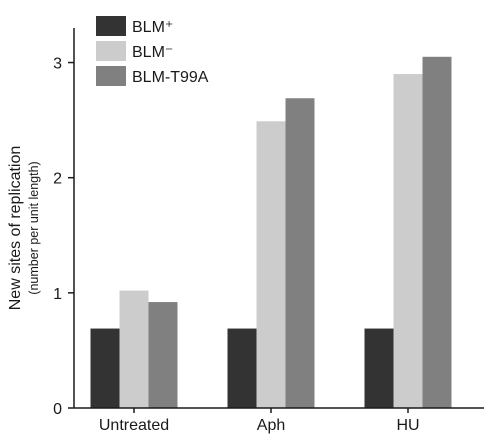 This screenshot has height=438, width=502. I want to click on y-axis-sublabel: (number per unit length), so click(34, 227).